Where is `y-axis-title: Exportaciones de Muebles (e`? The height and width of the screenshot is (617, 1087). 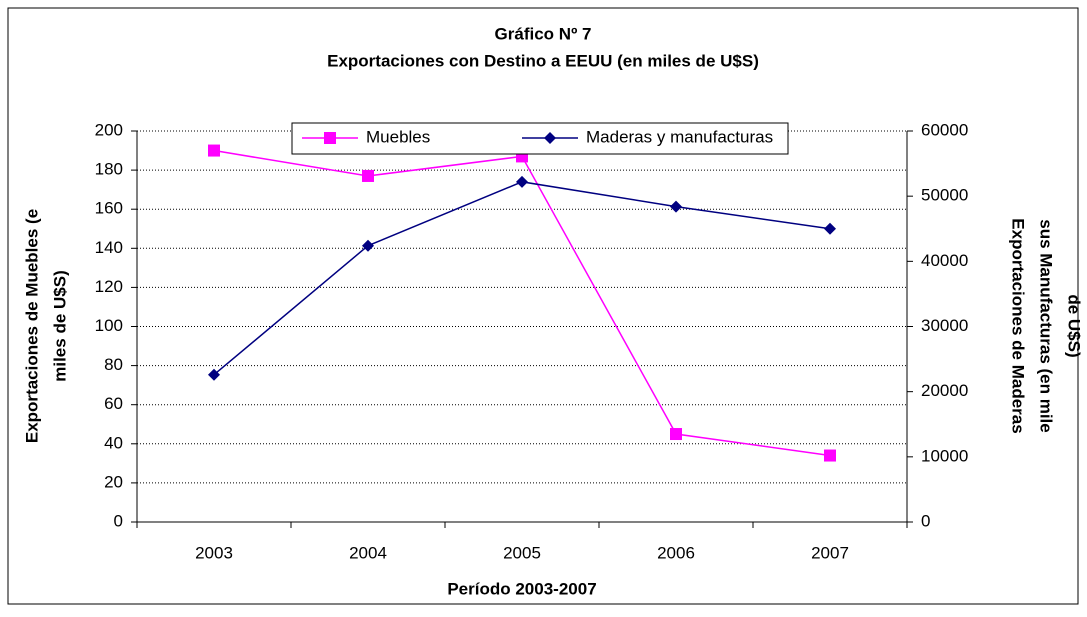 y-axis-title: Exportaciones de Muebles (e is located at coordinates (31, 326).